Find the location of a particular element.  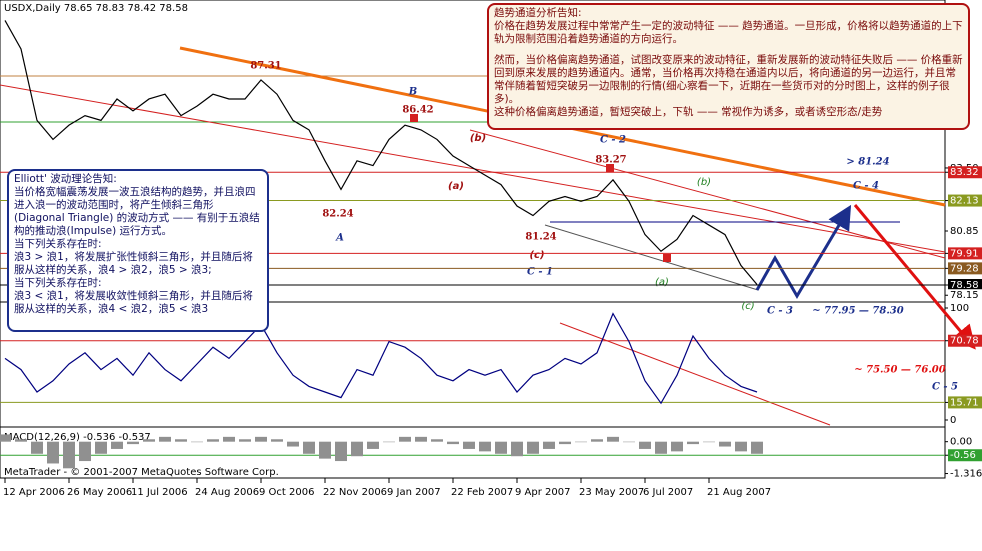

y-tick-label: 80.85 is located at coordinates (964, 231).